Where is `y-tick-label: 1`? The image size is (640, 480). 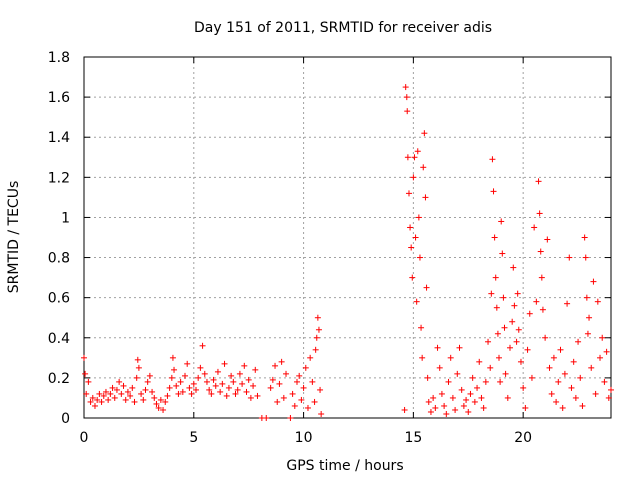
y-tick-label: 1 is located at coordinates (65, 218).